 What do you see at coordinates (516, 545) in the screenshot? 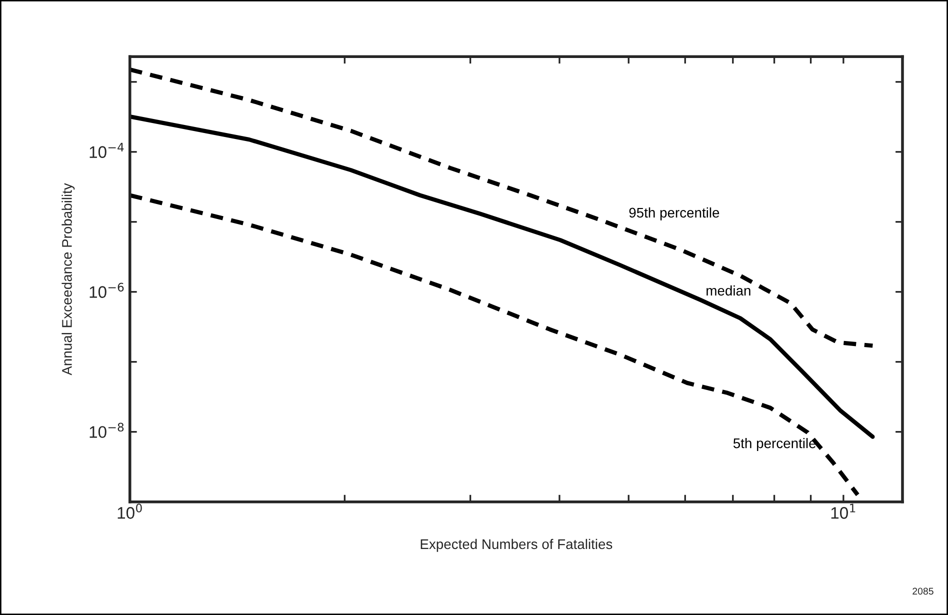
I see `x-axis-title: Expected Numbers of Fatalities` at bounding box center [516, 545].